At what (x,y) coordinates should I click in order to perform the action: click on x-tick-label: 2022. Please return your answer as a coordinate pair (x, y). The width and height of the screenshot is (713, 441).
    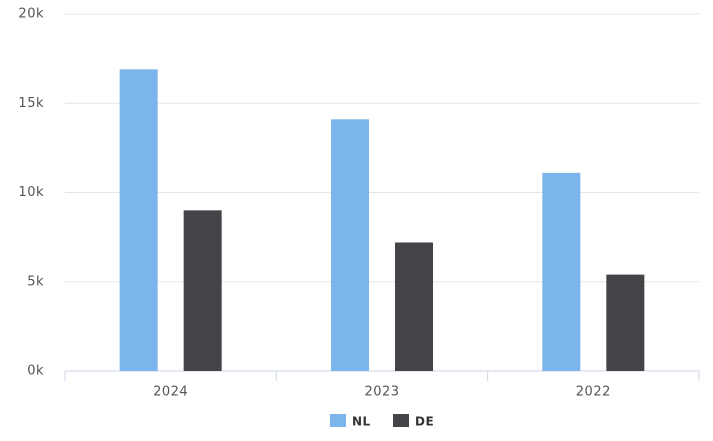
    Looking at the image, I should click on (593, 392).